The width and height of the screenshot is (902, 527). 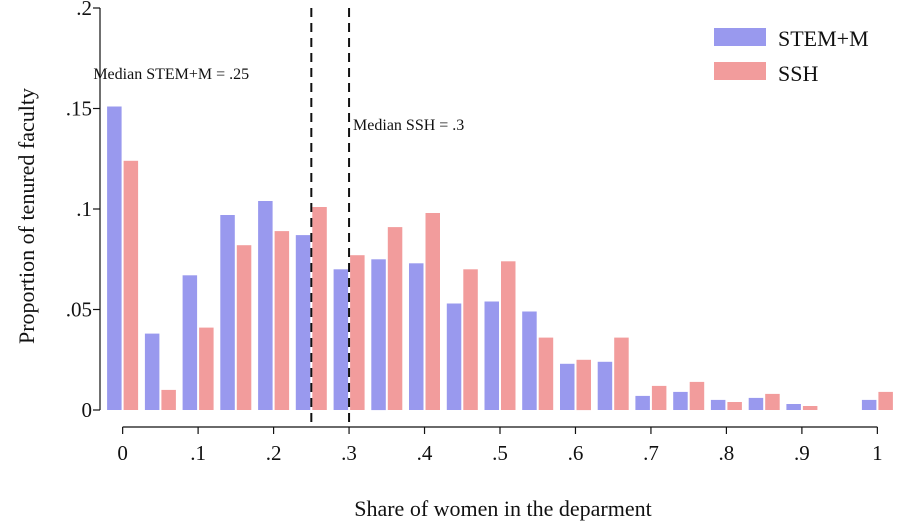 What do you see at coordinates (122, 453) in the screenshot?
I see `x-tick-label: 0` at bounding box center [122, 453].